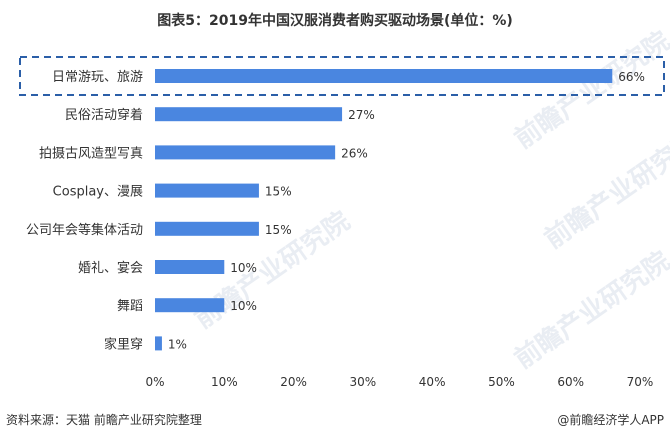  What do you see at coordinates (501, 382) in the screenshot?
I see `x-tick-label: 50%` at bounding box center [501, 382].